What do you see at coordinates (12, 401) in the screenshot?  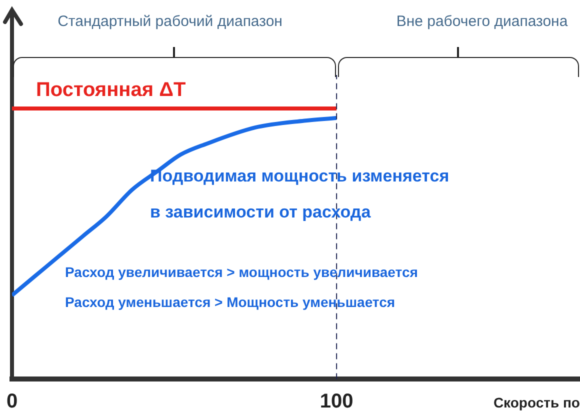 I see `x-tick-label: 0` at bounding box center [12, 401].